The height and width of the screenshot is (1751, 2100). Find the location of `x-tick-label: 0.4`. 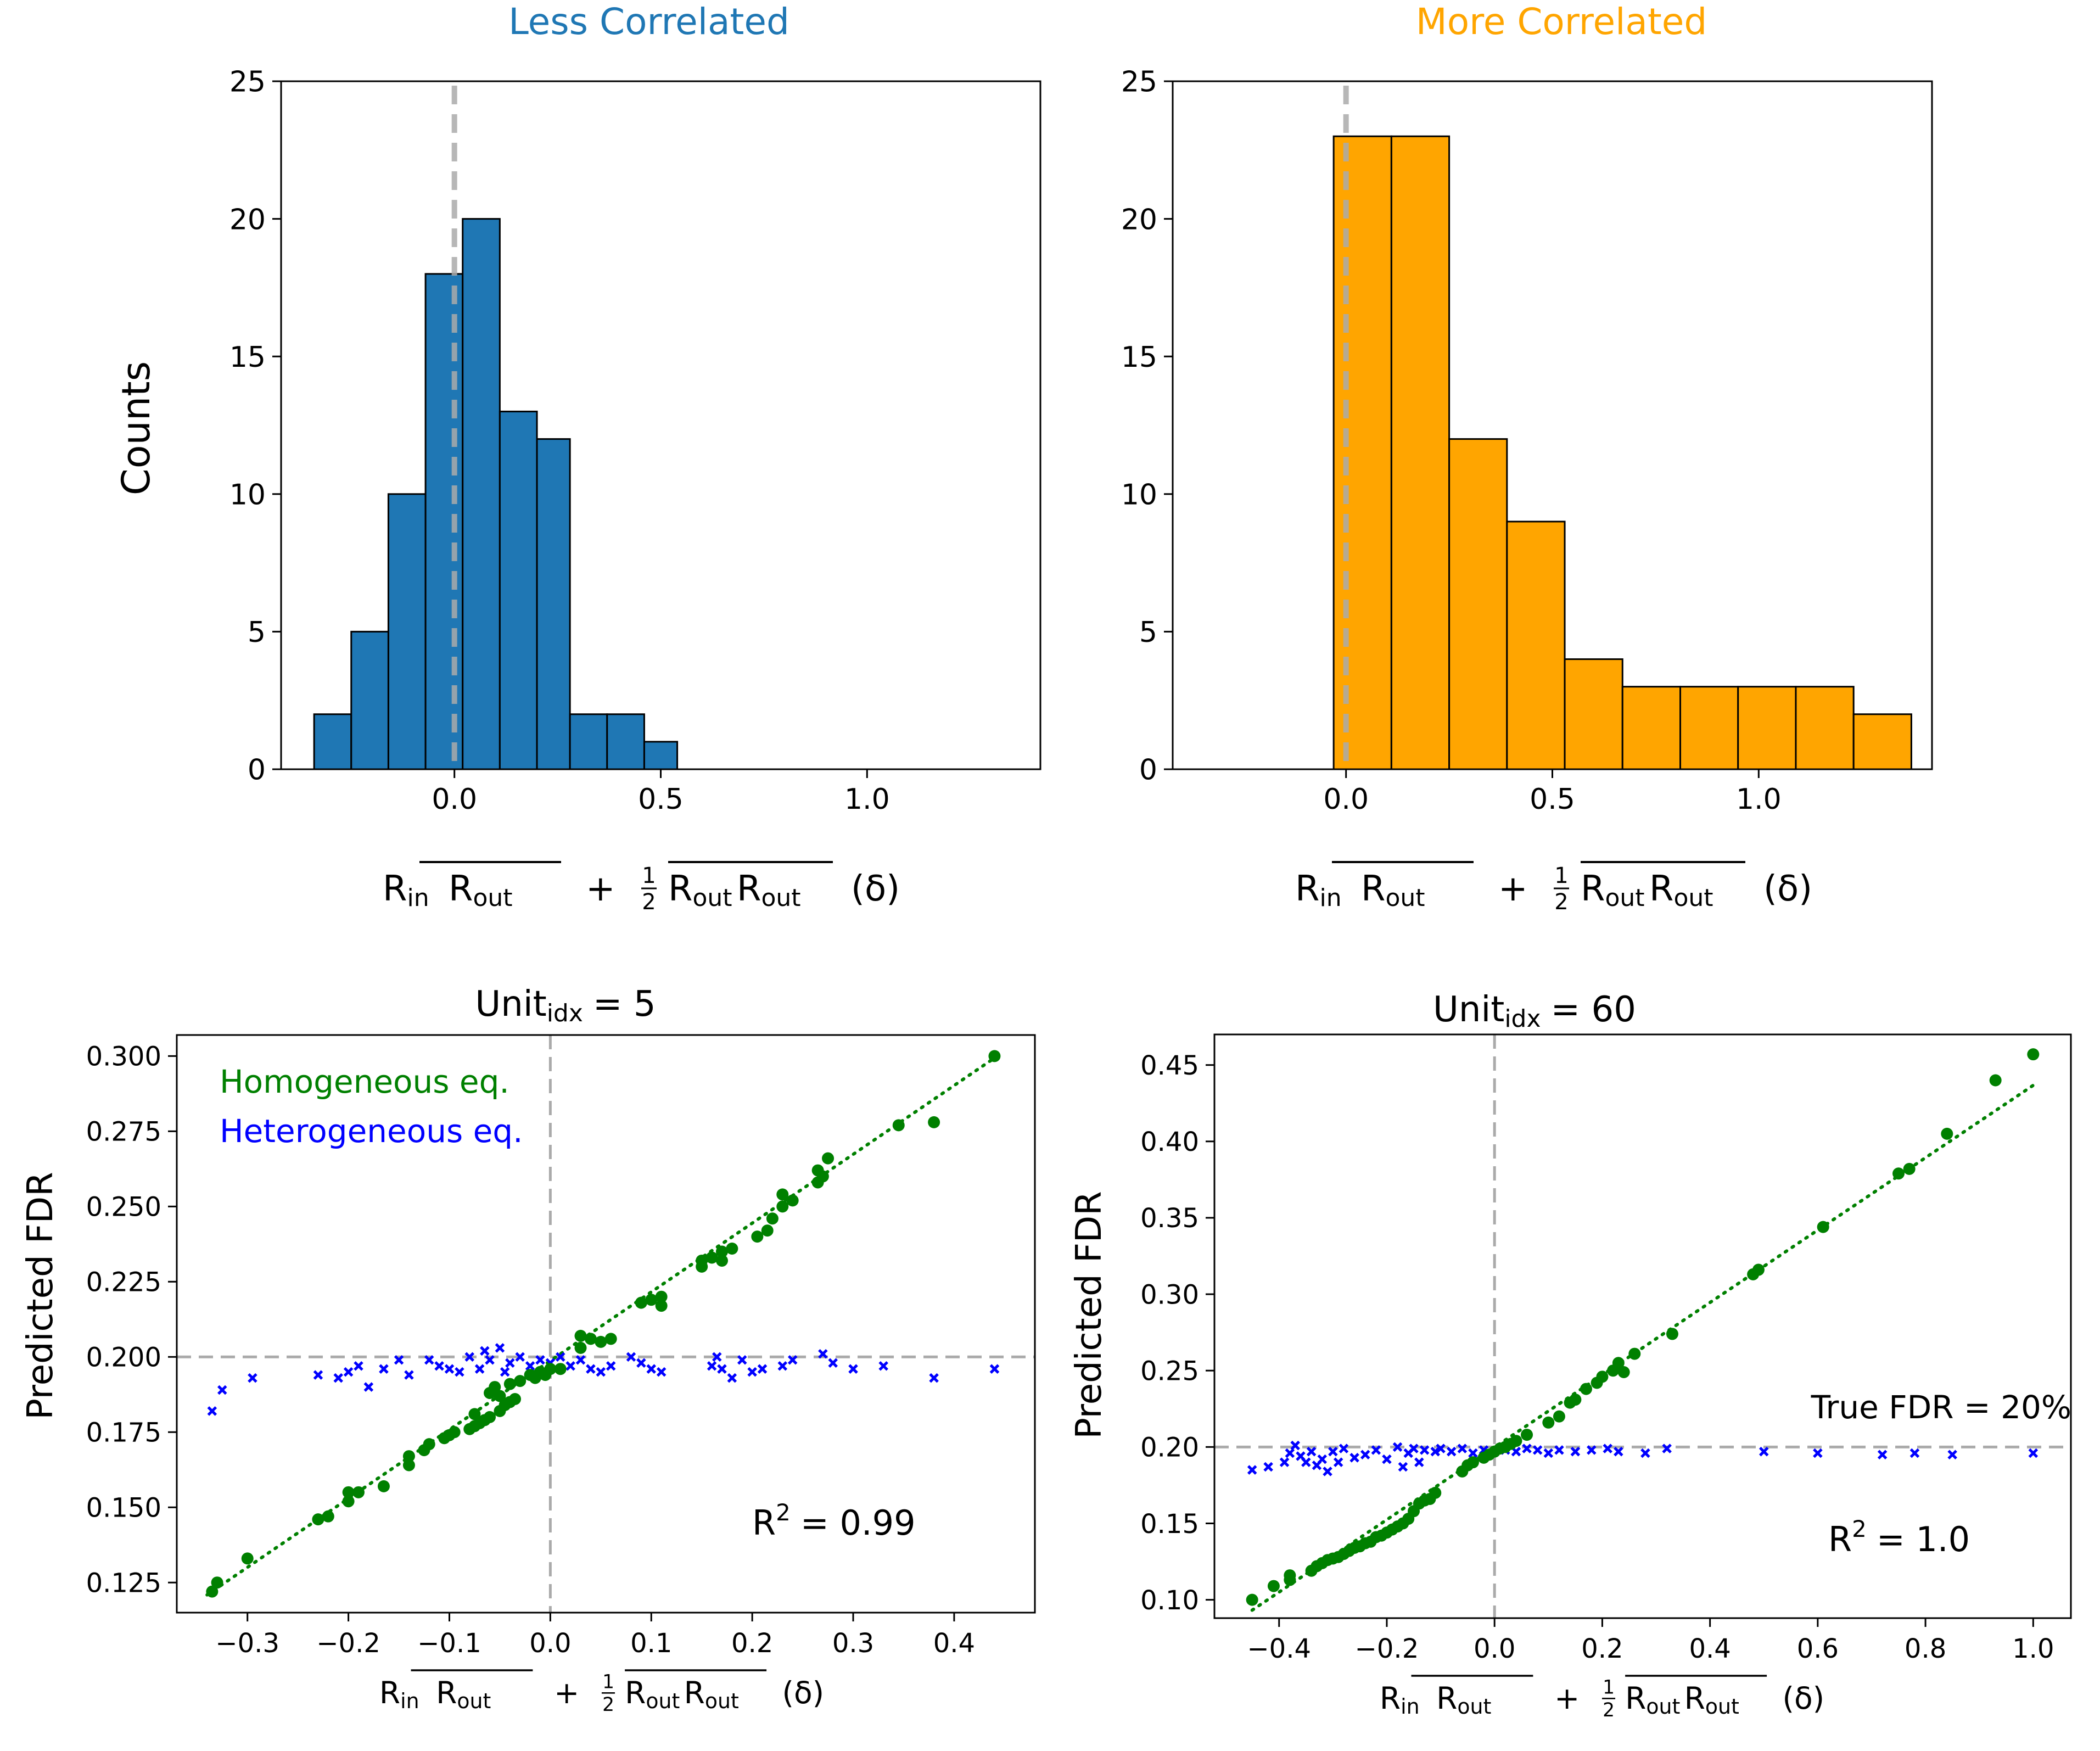

x-tick-label: 0.4 is located at coordinates (1710, 1648).